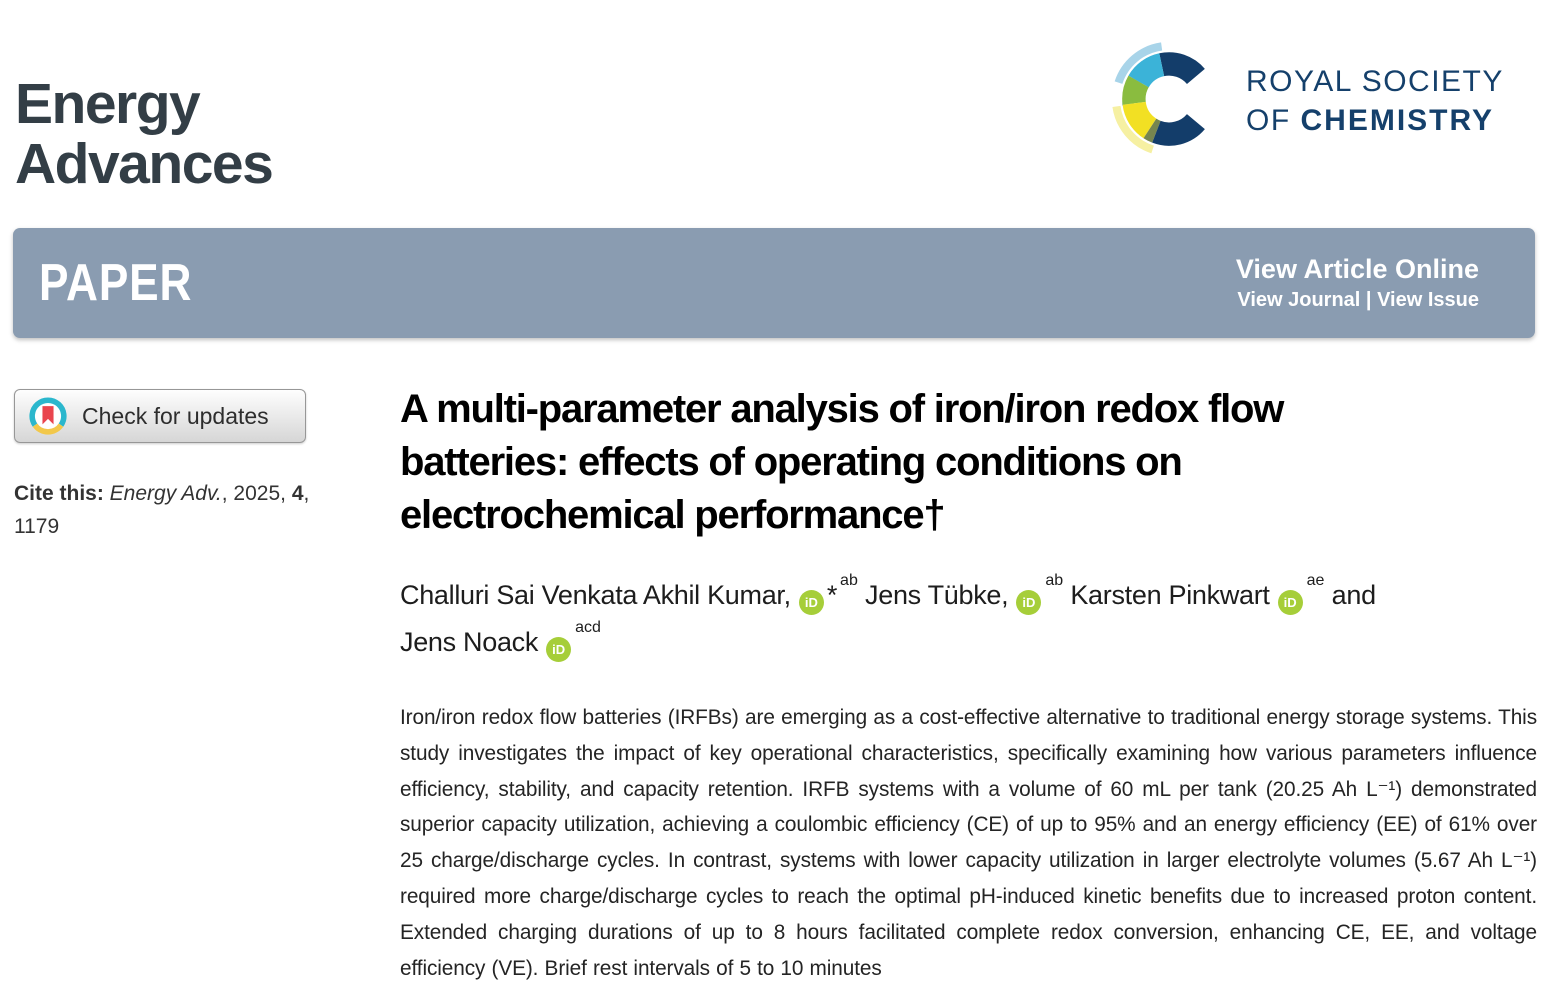  What do you see at coordinates (1299, 300) in the screenshot?
I see `view-journal-link: View Journal` at bounding box center [1299, 300].